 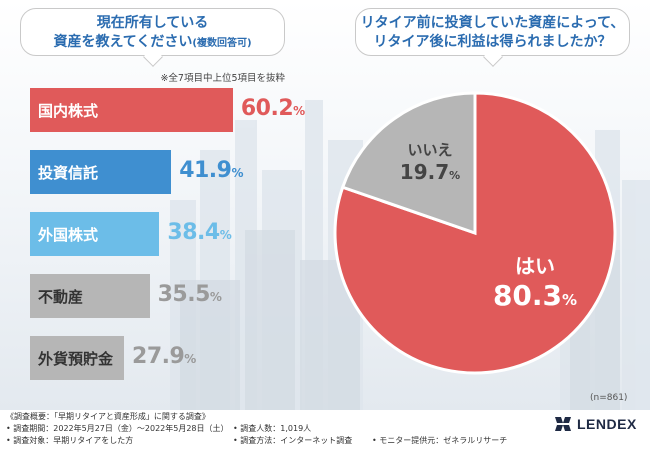 What do you see at coordinates (101, 172) in the screenshot?
I see `bar-2: 投資信託` at bounding box center [101, 172].